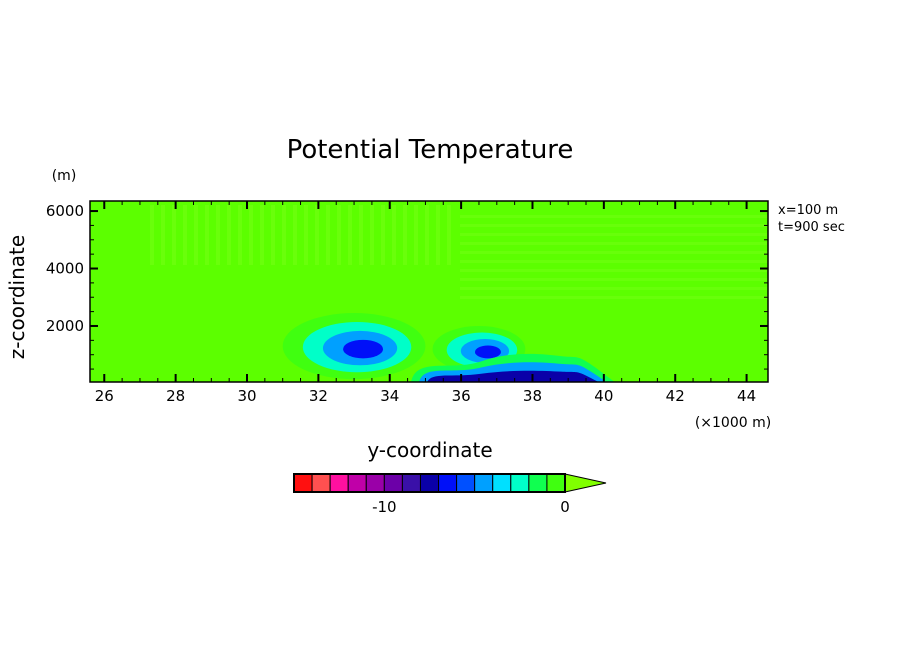 This screenshot has height=658, width=904. What do you see at coordinates (675, 396) in the screenshot?
I see `x-tick-label: 42` at bounding box center [675, 396].